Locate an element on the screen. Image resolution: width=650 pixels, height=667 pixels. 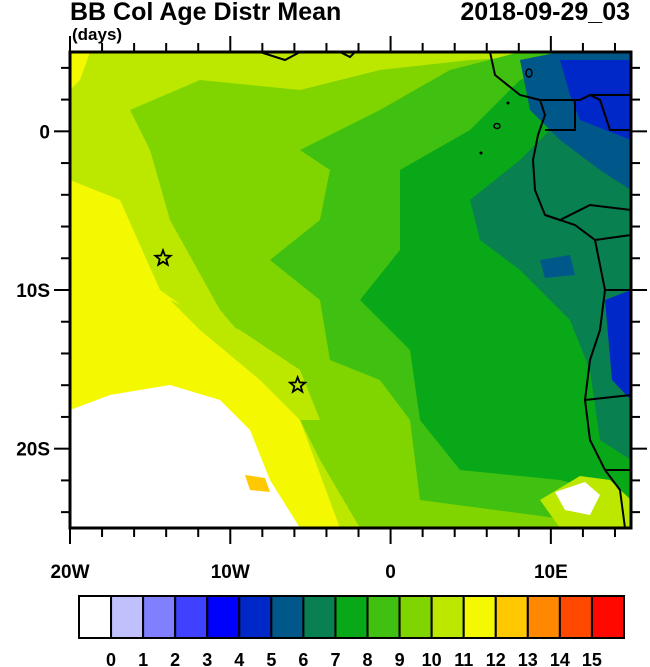
colorbar: 0 1 2 3 4 5 6 7 8 9 10 11 12 13 14 15 is located at coordinates (351, 631).